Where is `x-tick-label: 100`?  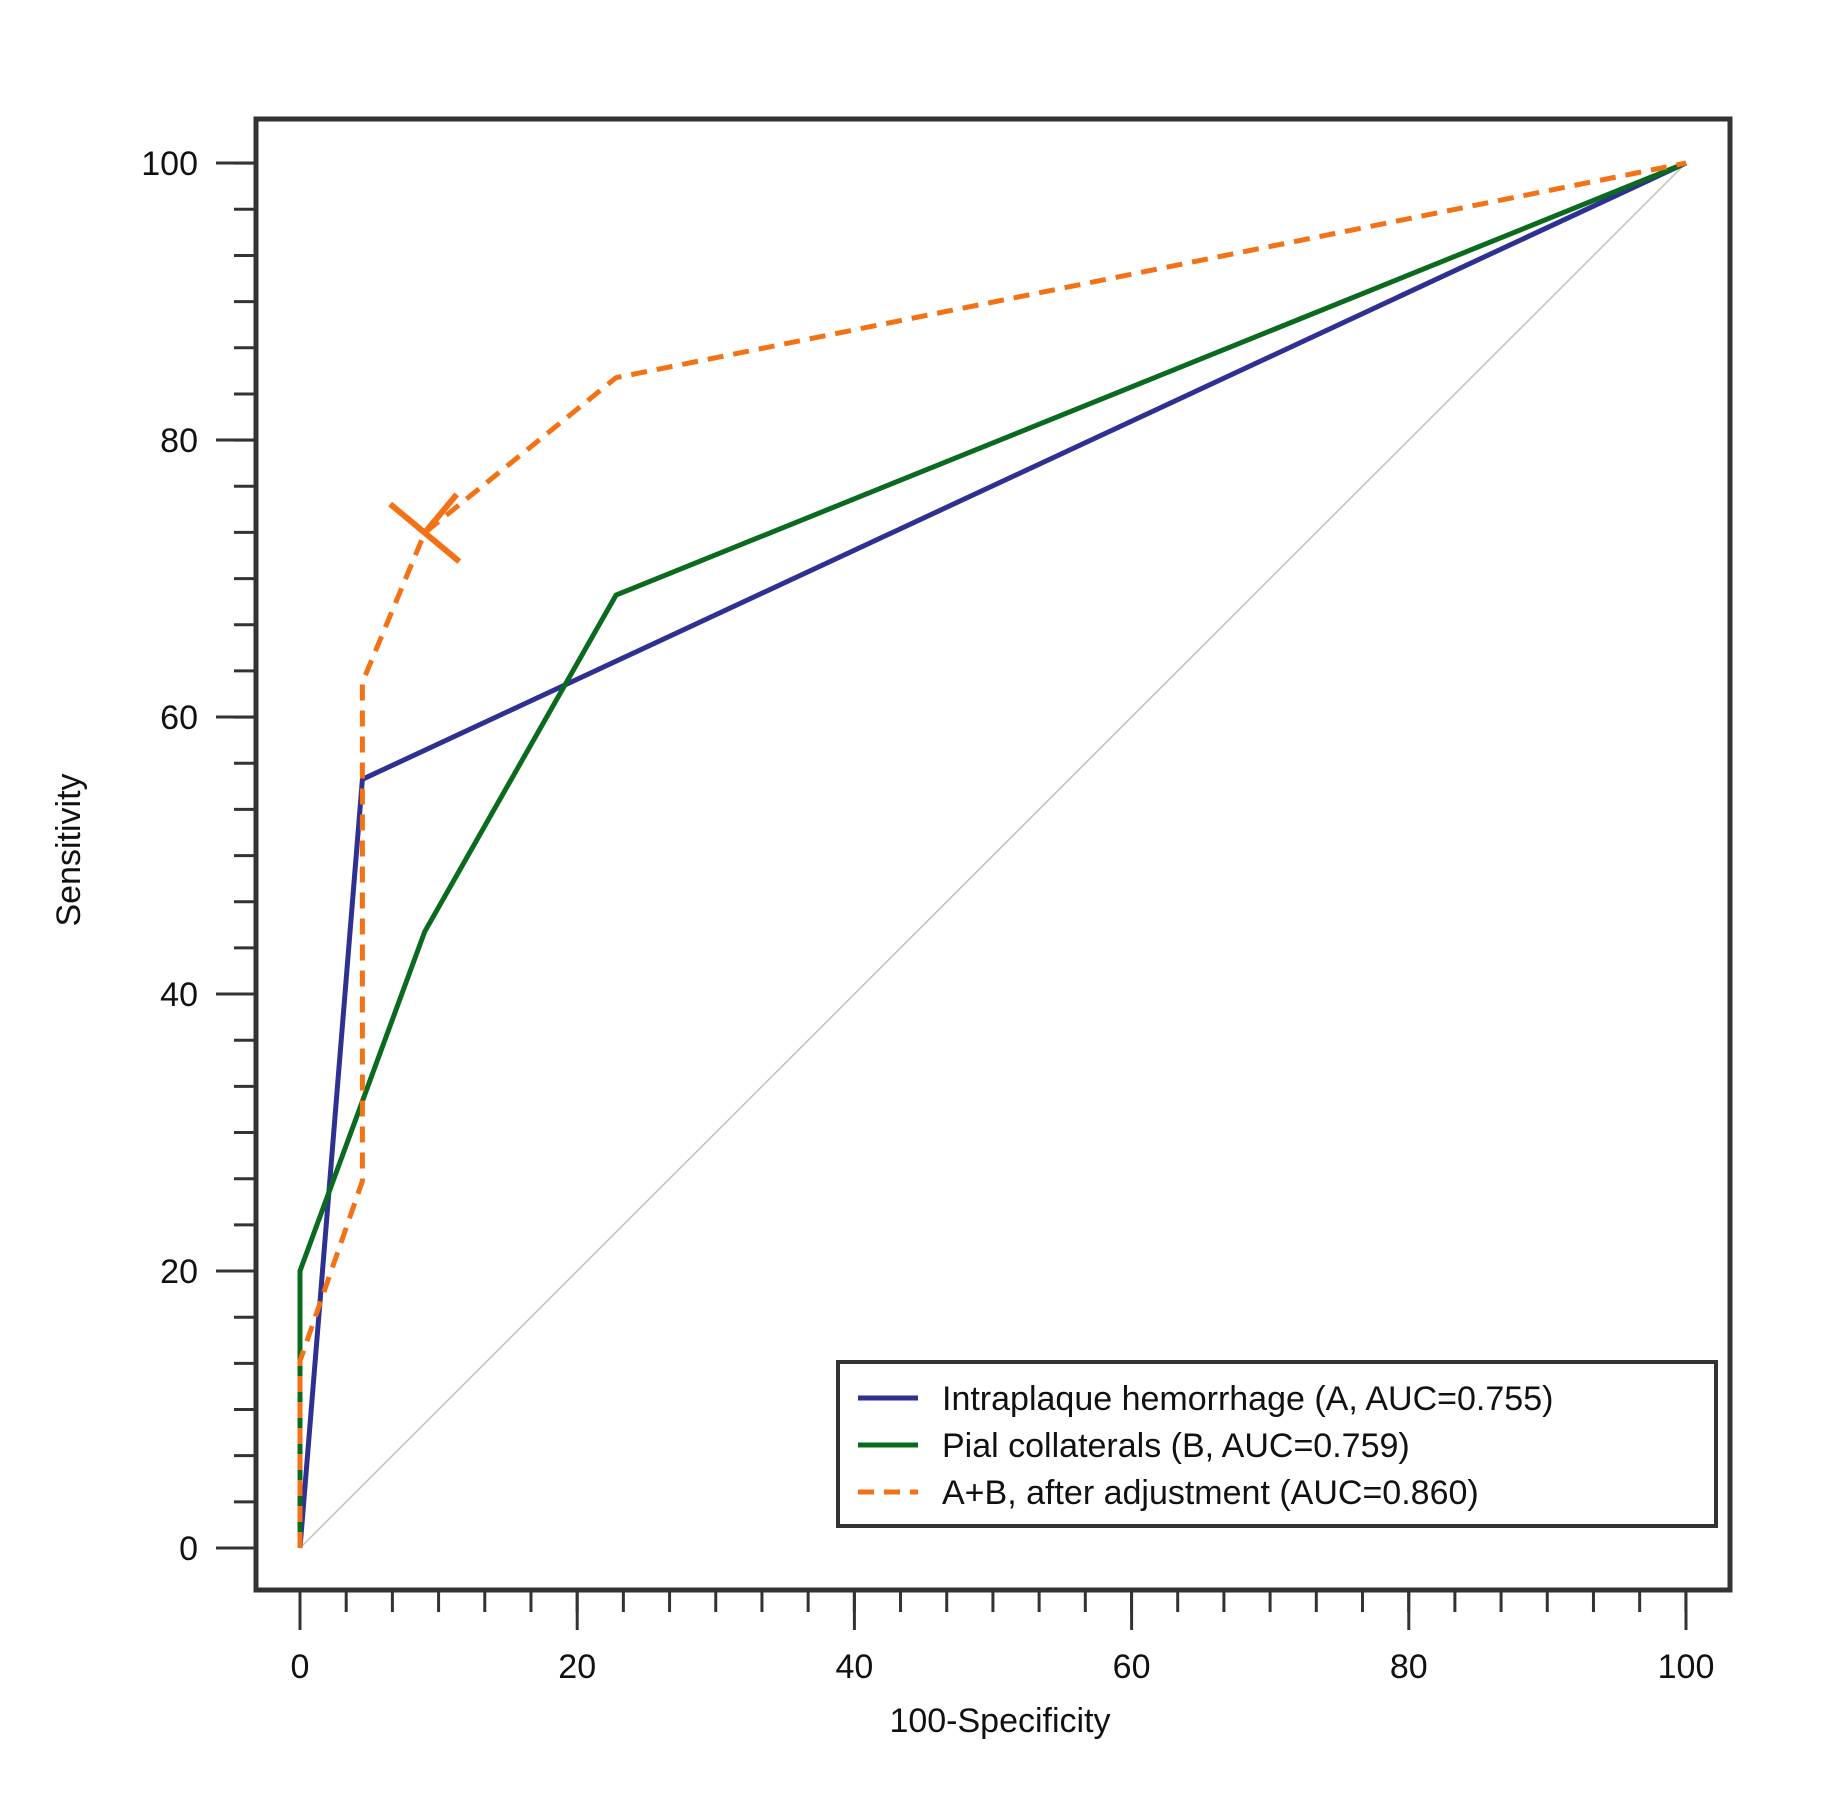 x-tick-label: 100 is located at coordinates (1686, 1667).